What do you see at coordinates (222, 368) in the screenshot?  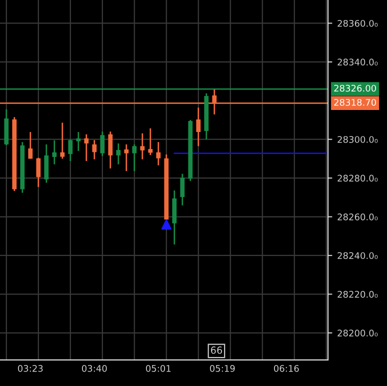 I see `x-tick-label: 05:19` at bounding box center [222, 368].